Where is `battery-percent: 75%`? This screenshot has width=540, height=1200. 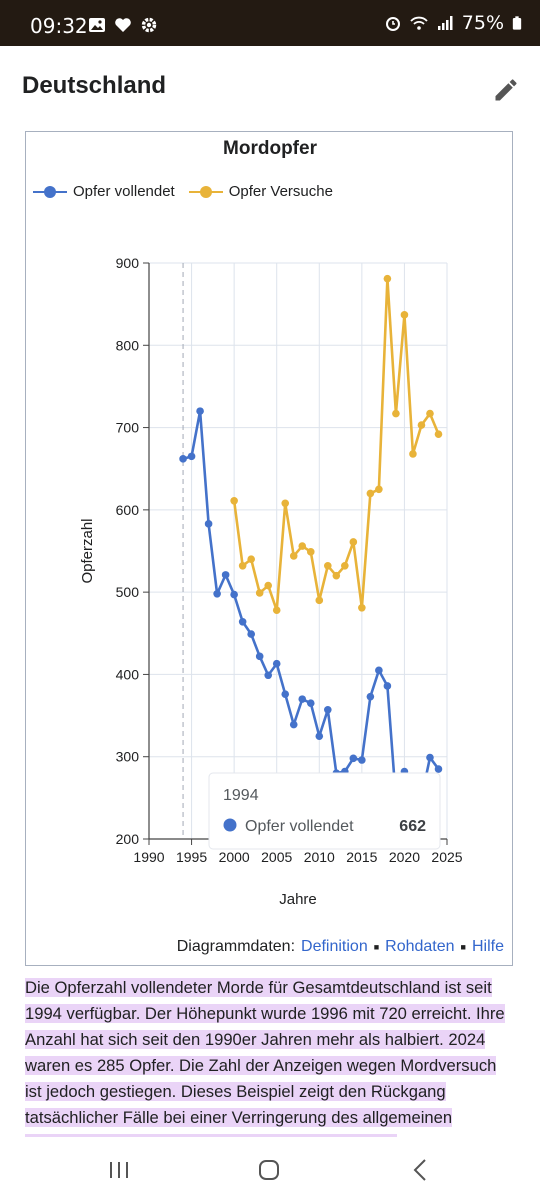 battery-percent: 75% is located at coordinates (482, 23).